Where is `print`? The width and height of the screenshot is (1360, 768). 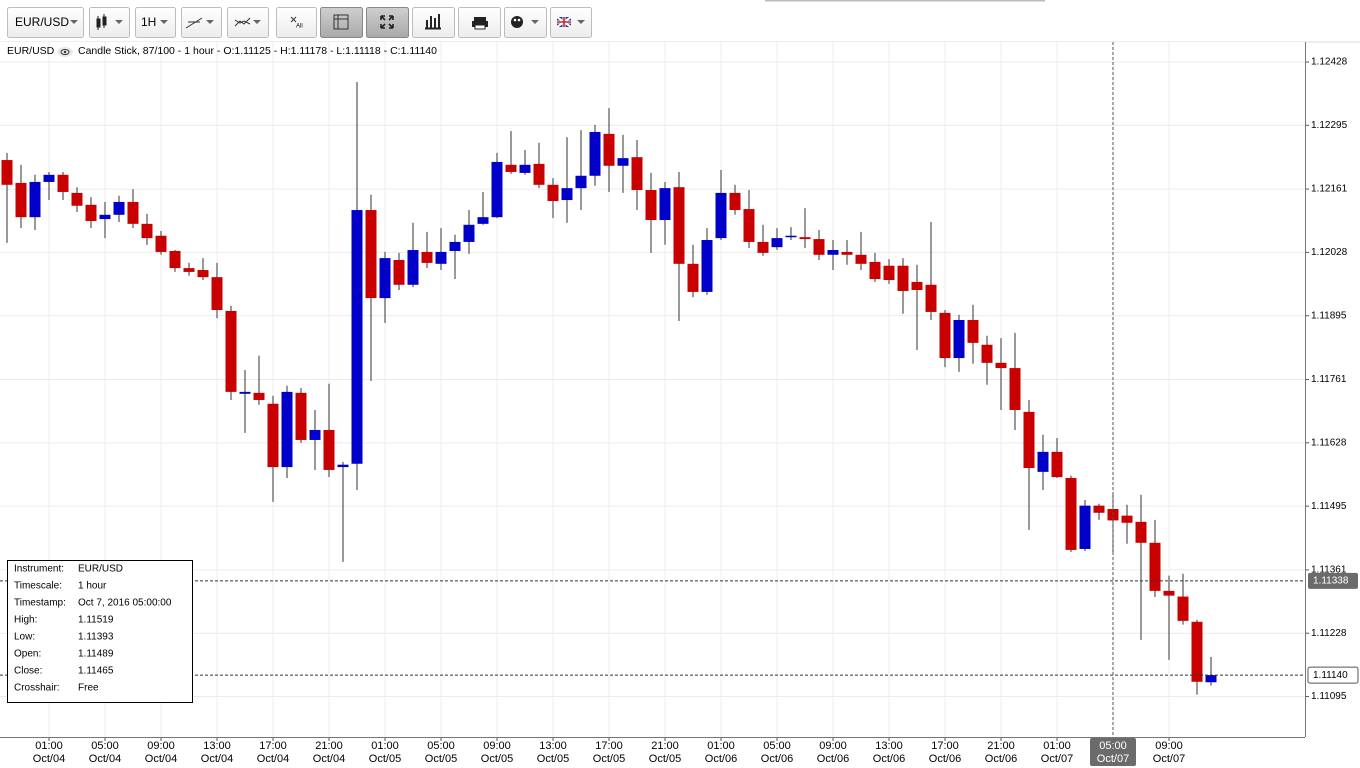 print is located at coordinates (479, 22).